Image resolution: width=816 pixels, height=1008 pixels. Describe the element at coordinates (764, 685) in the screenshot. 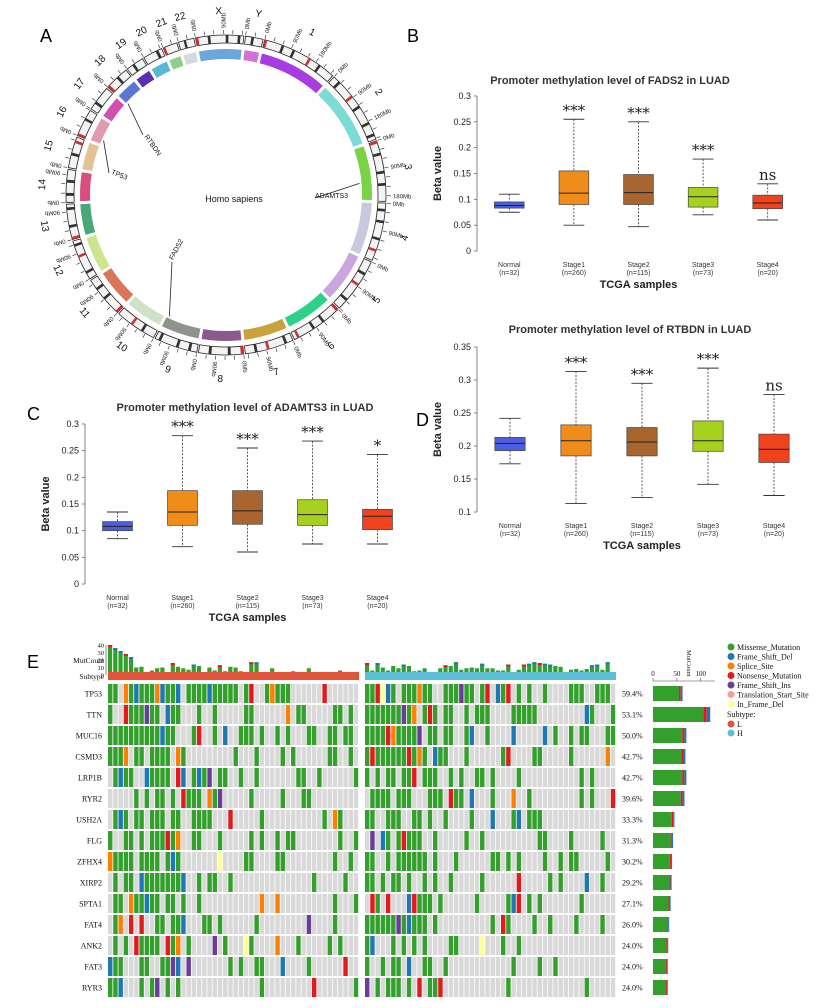

I see `legend-label: Frame_Shift_Ins` at that location.